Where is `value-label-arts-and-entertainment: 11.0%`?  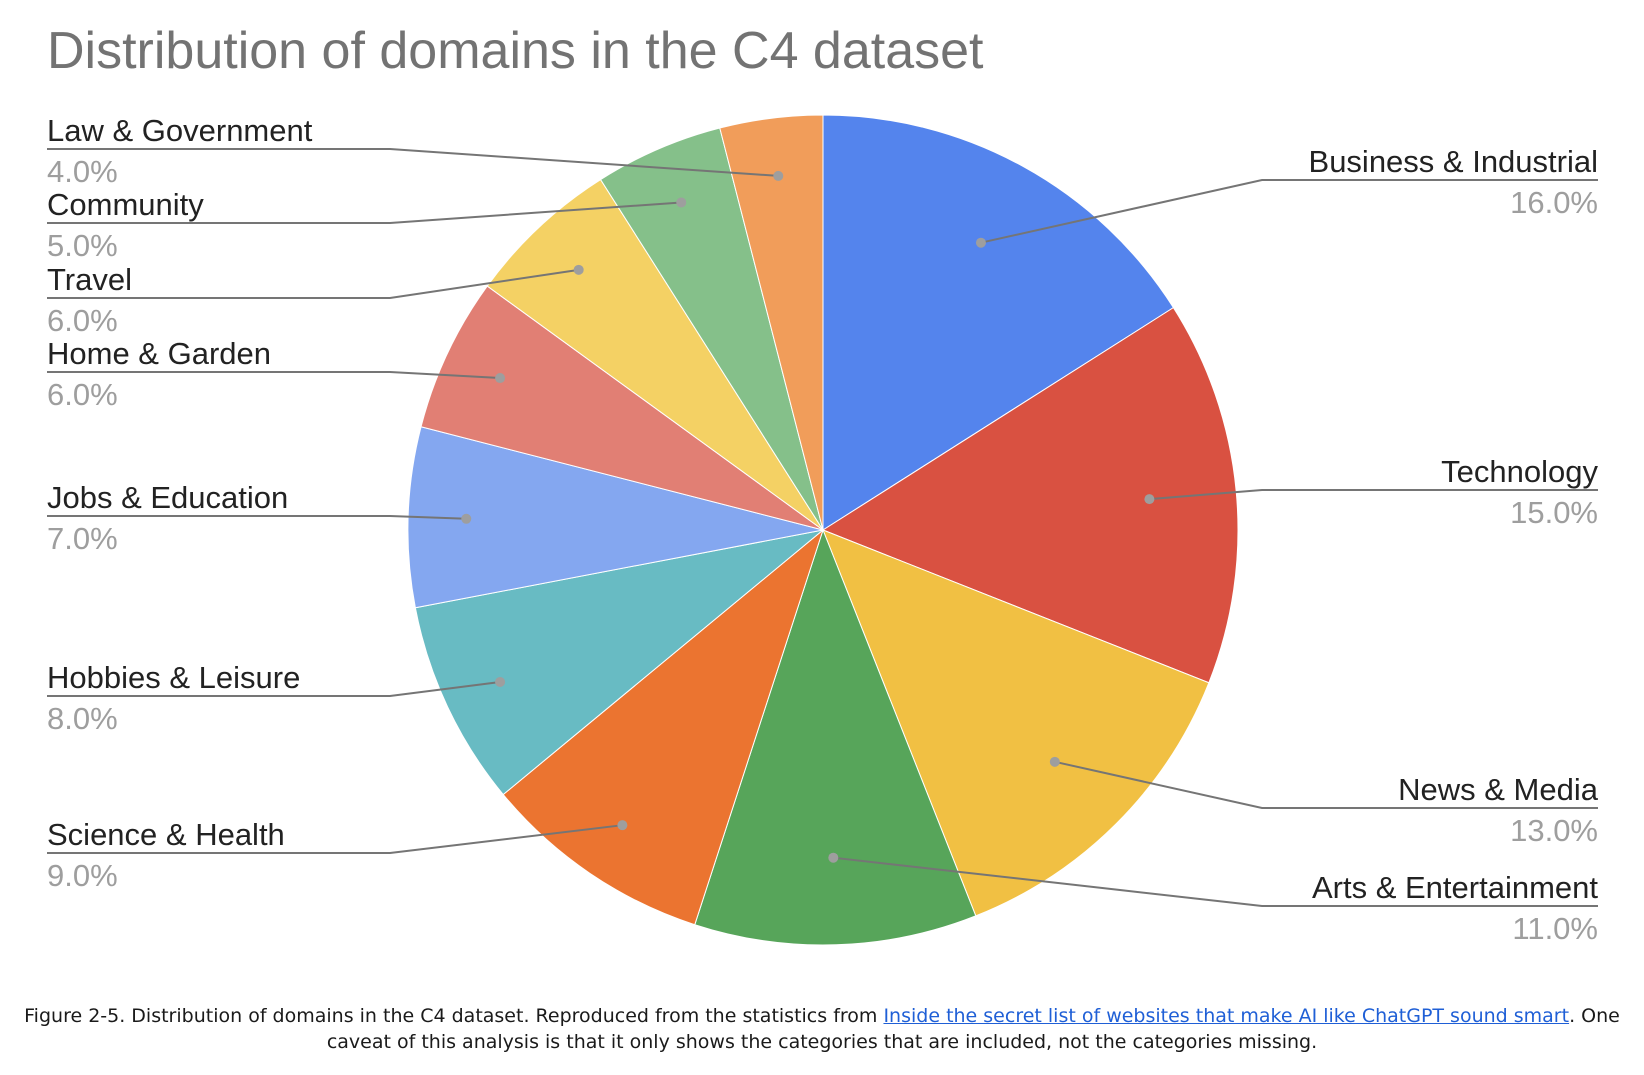 value-label-arts-and-entertainment: 11.0% is located at coordinates (1555, 928).